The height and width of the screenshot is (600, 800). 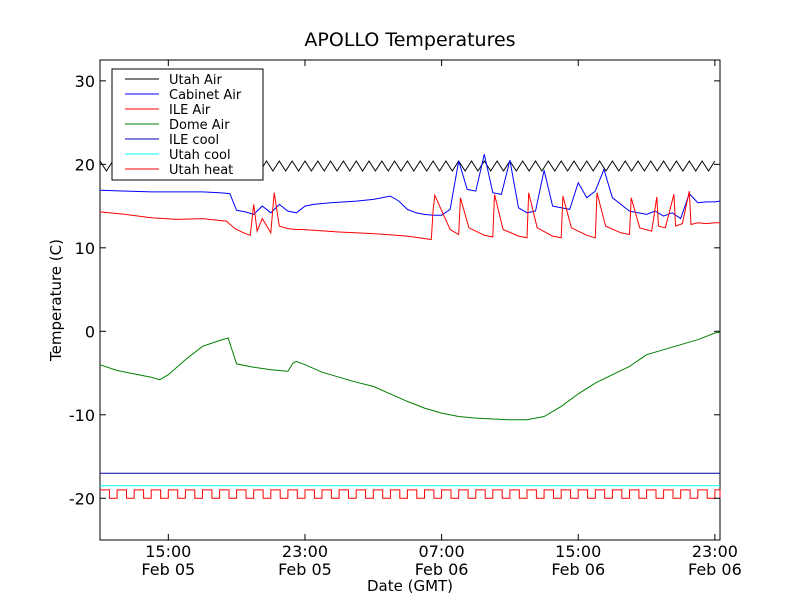 What do you see at coordinates (194, 140) in the screenshot?
I see `legend-label: ILE cool` at bounding box center [194, 140].